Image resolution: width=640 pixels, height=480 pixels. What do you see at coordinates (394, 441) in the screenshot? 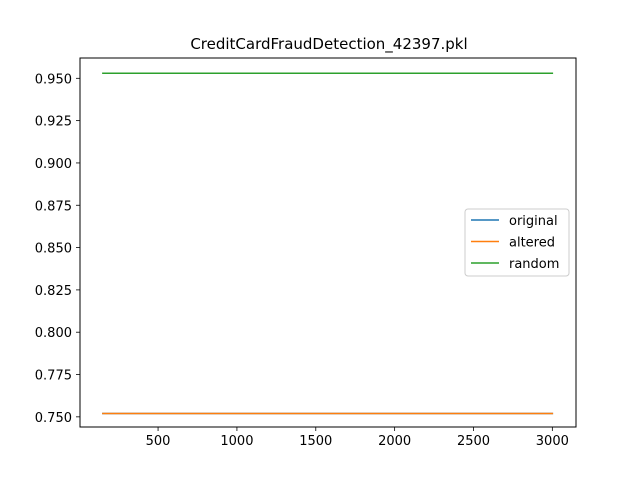
I see `x-tick-label: 2000` at bounding box center [394, 441].